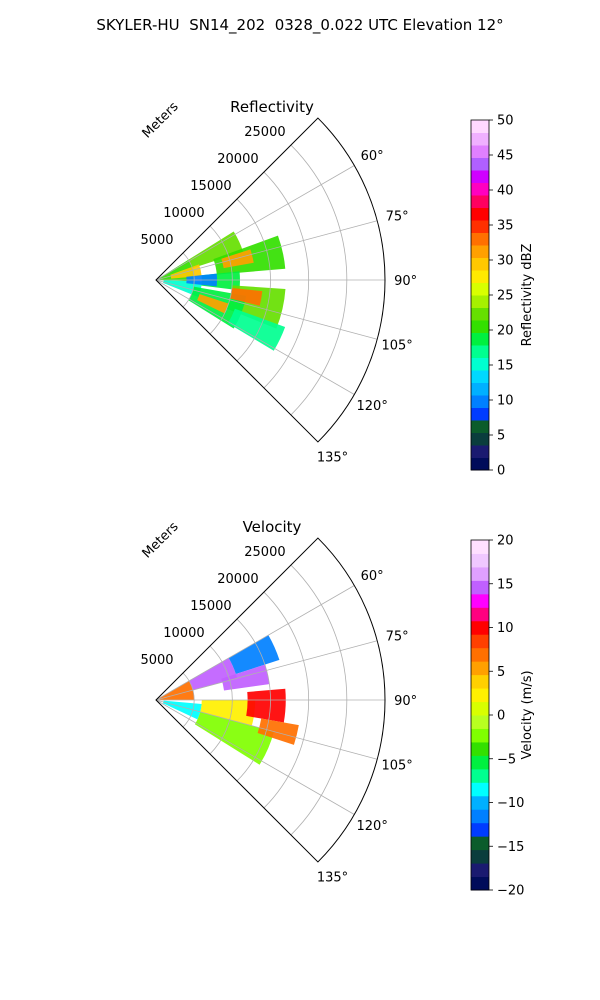 Image resolution: width=600 pixels, height=1000 pixels. Describe the element at coordinates (505, 156) in the screenshot. I see `colorbar-tick-label: 45` at that location.